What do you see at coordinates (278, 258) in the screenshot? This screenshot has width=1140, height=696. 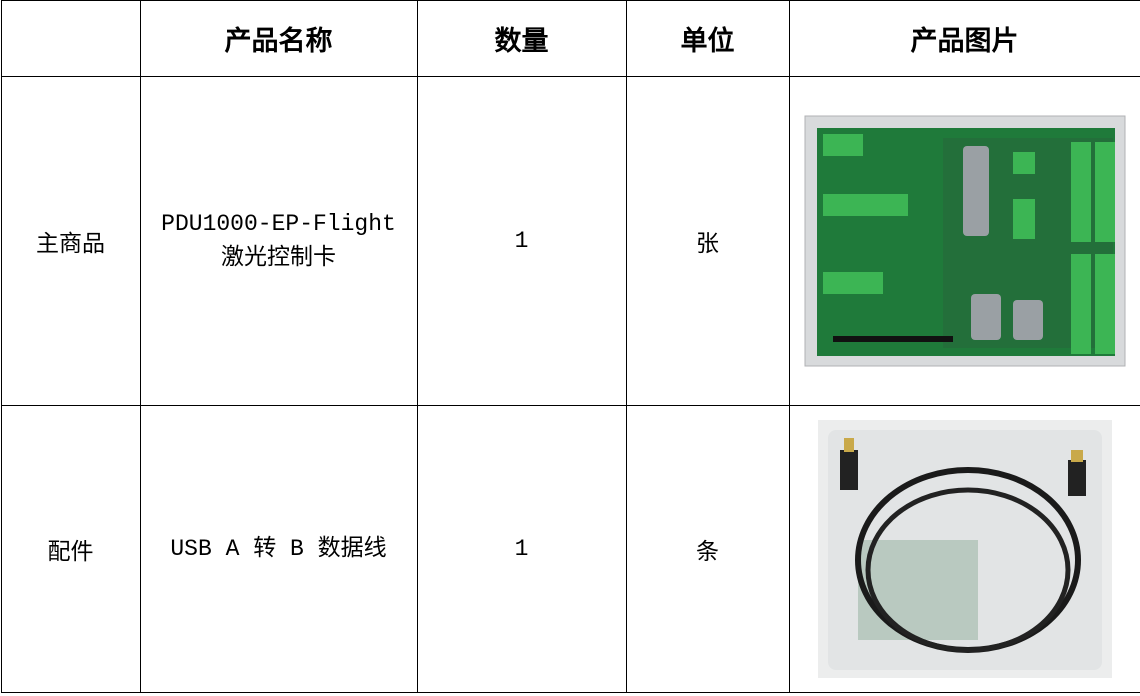 I see `name-line: 激光控制卡` at bounding box center [278, 258].